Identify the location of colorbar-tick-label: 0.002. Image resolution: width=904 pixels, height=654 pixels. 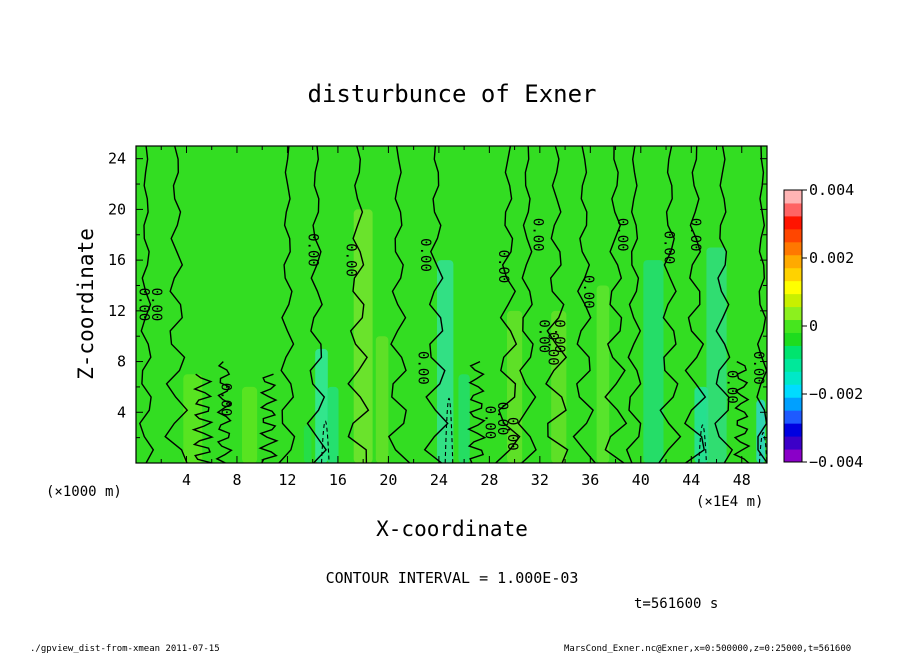
(831, 258).